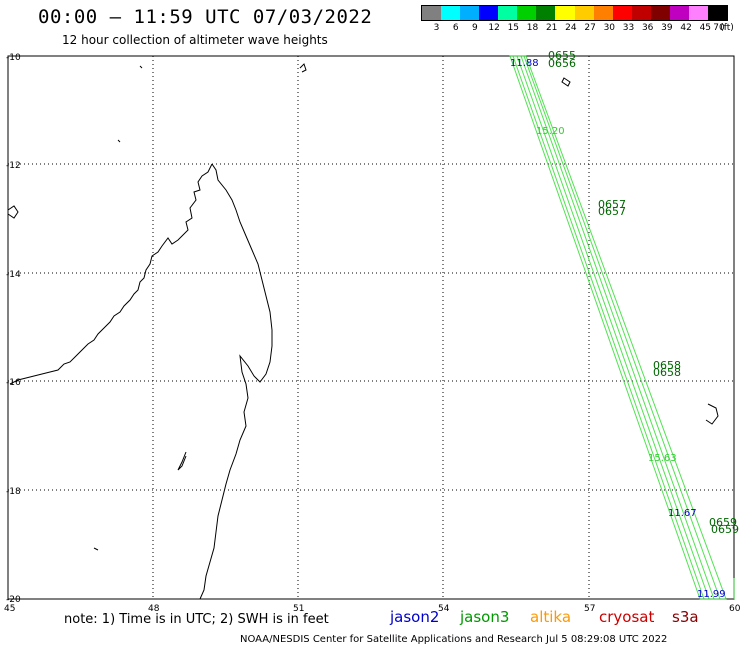  What do you see at coordinates (485, 617) in the screenshot?
I see `mission-label-jason3: jason3` at bounding box center [485, 617].